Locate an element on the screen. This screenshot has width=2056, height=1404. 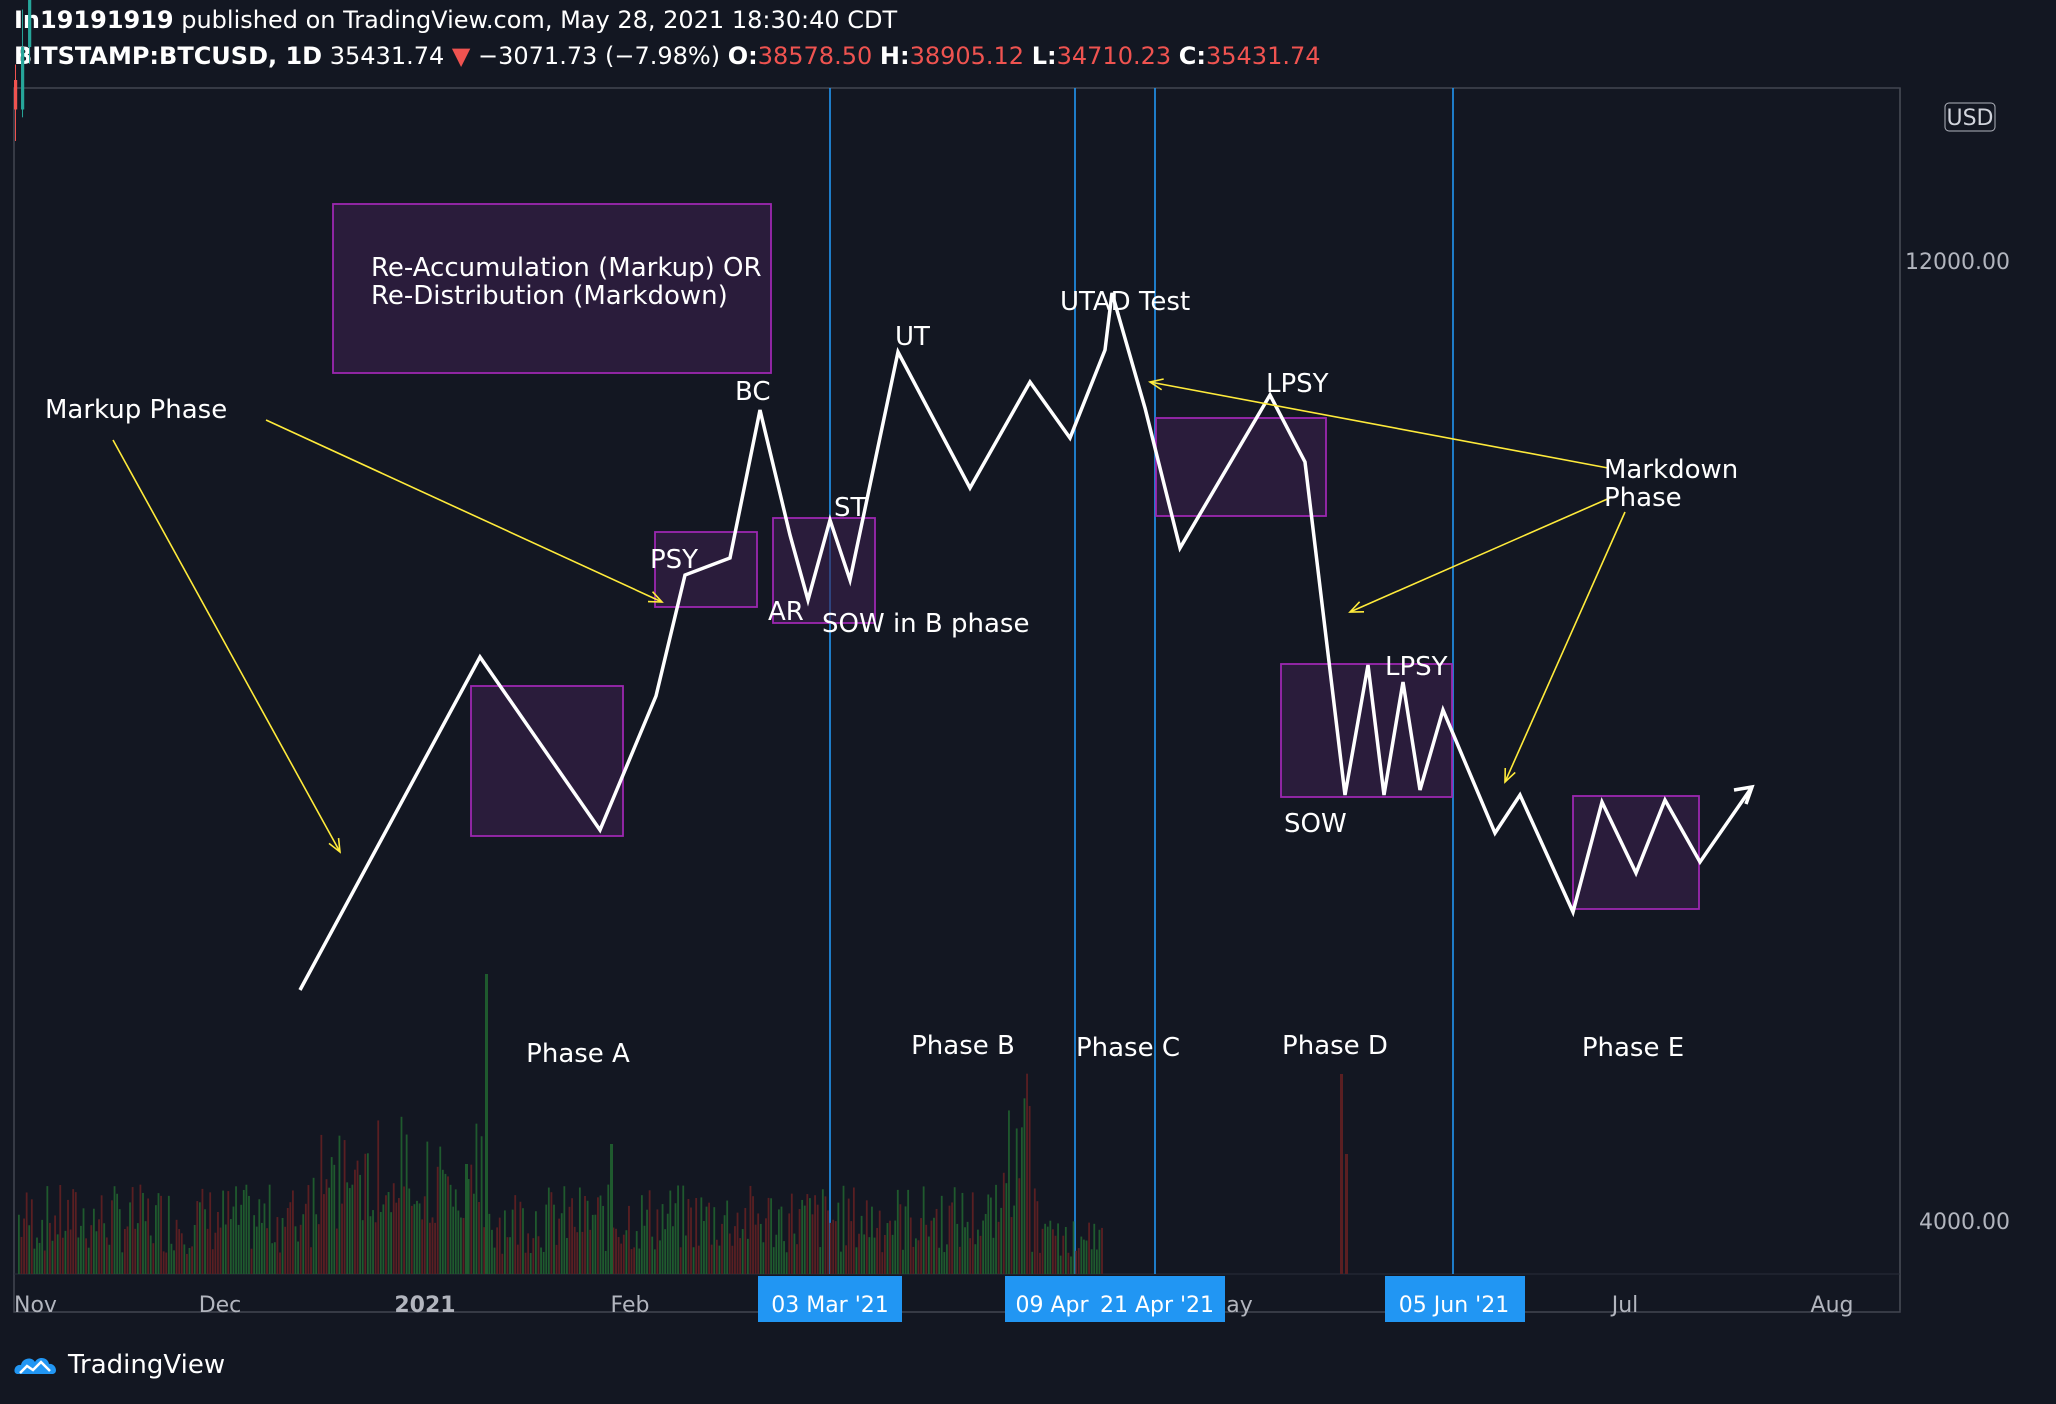
time-axis-tick: Dec is located at coordinates (220, 1305).